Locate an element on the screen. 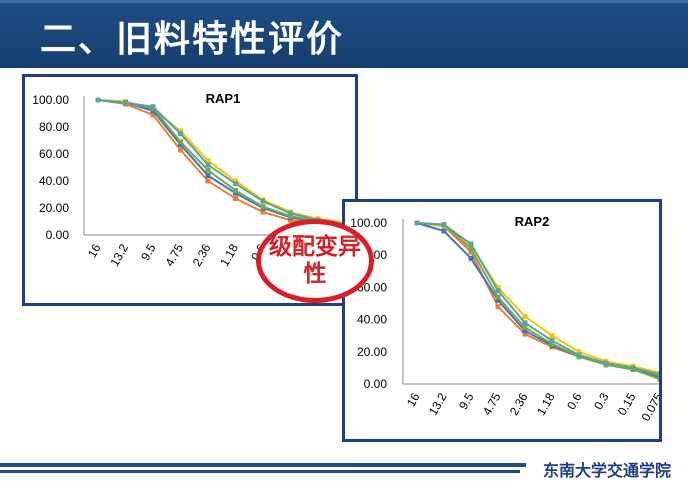 The width and height of the screenshot is (688, 484). rap2-title: RAP2 is located at coordinates (532, 221).